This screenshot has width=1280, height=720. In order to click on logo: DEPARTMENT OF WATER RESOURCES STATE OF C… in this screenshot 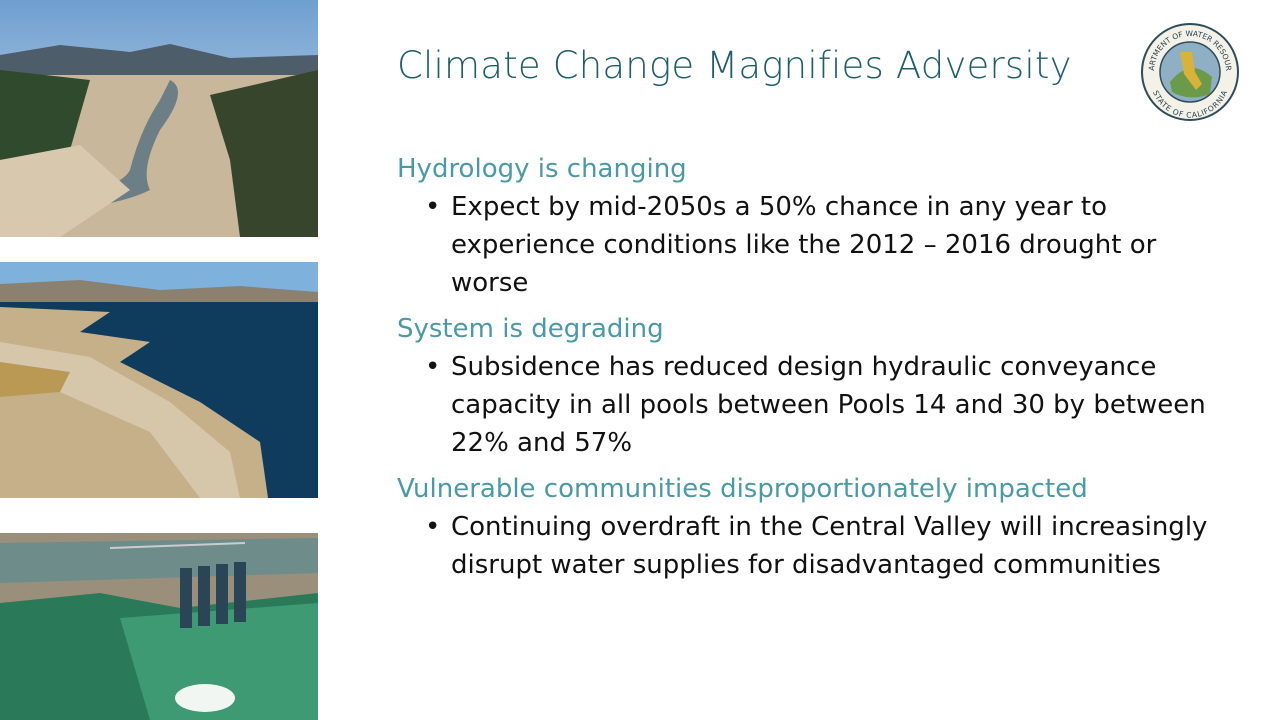, I will do `click(1189, 71)`.